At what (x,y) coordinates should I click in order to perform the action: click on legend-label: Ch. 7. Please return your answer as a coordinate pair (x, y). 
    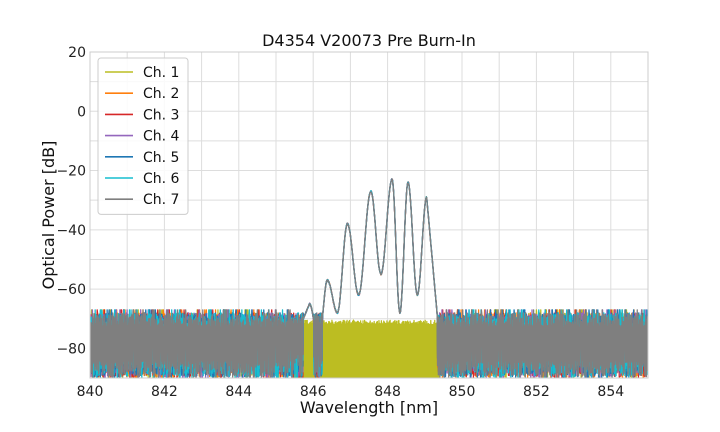
    Looking at the image, I should click on (161, 200).